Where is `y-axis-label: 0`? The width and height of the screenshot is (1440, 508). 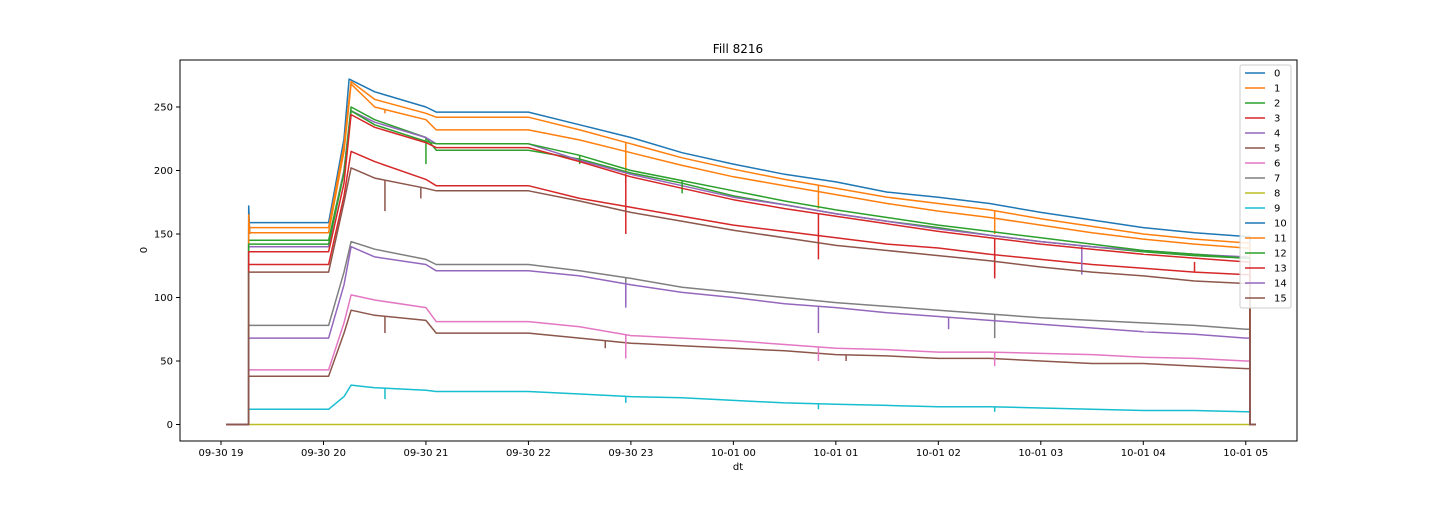 y-axis-label: 0 is located at coordinates (144, 250).